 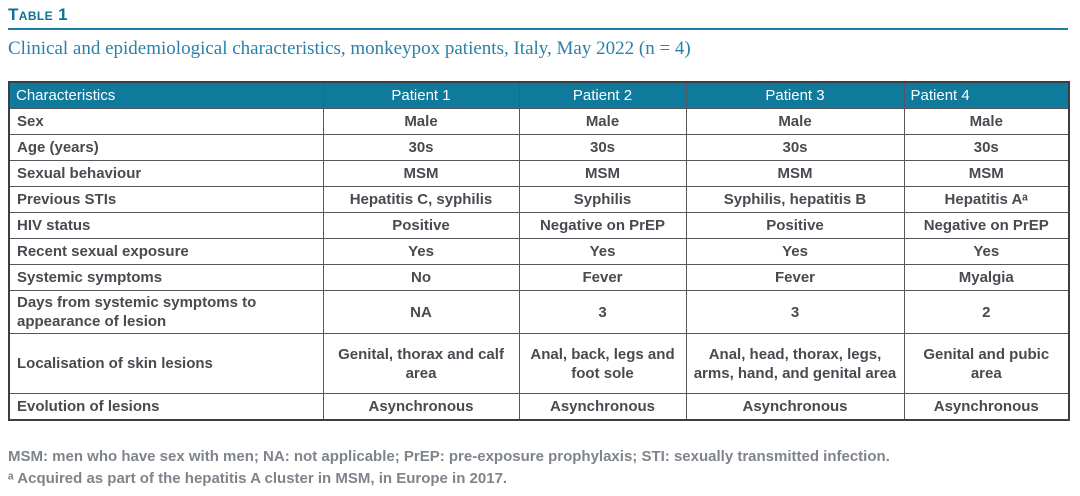 What do you see at coordinates (166, 121) in the screenshot?
I see `row-label: Sex` at bounding box center [166, 121].